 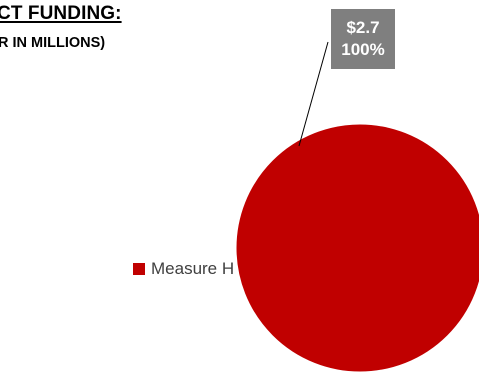 I want to click on chart-subtitle: R IN MILLIONS), so click(x=53, y=43).